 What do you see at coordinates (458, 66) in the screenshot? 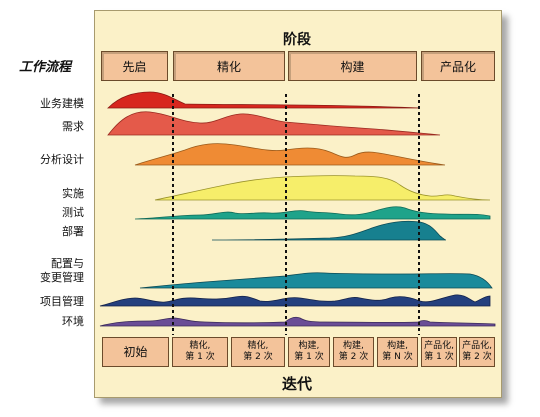
I see `phase-transition: 产品化` at bounding box center [458, 66].